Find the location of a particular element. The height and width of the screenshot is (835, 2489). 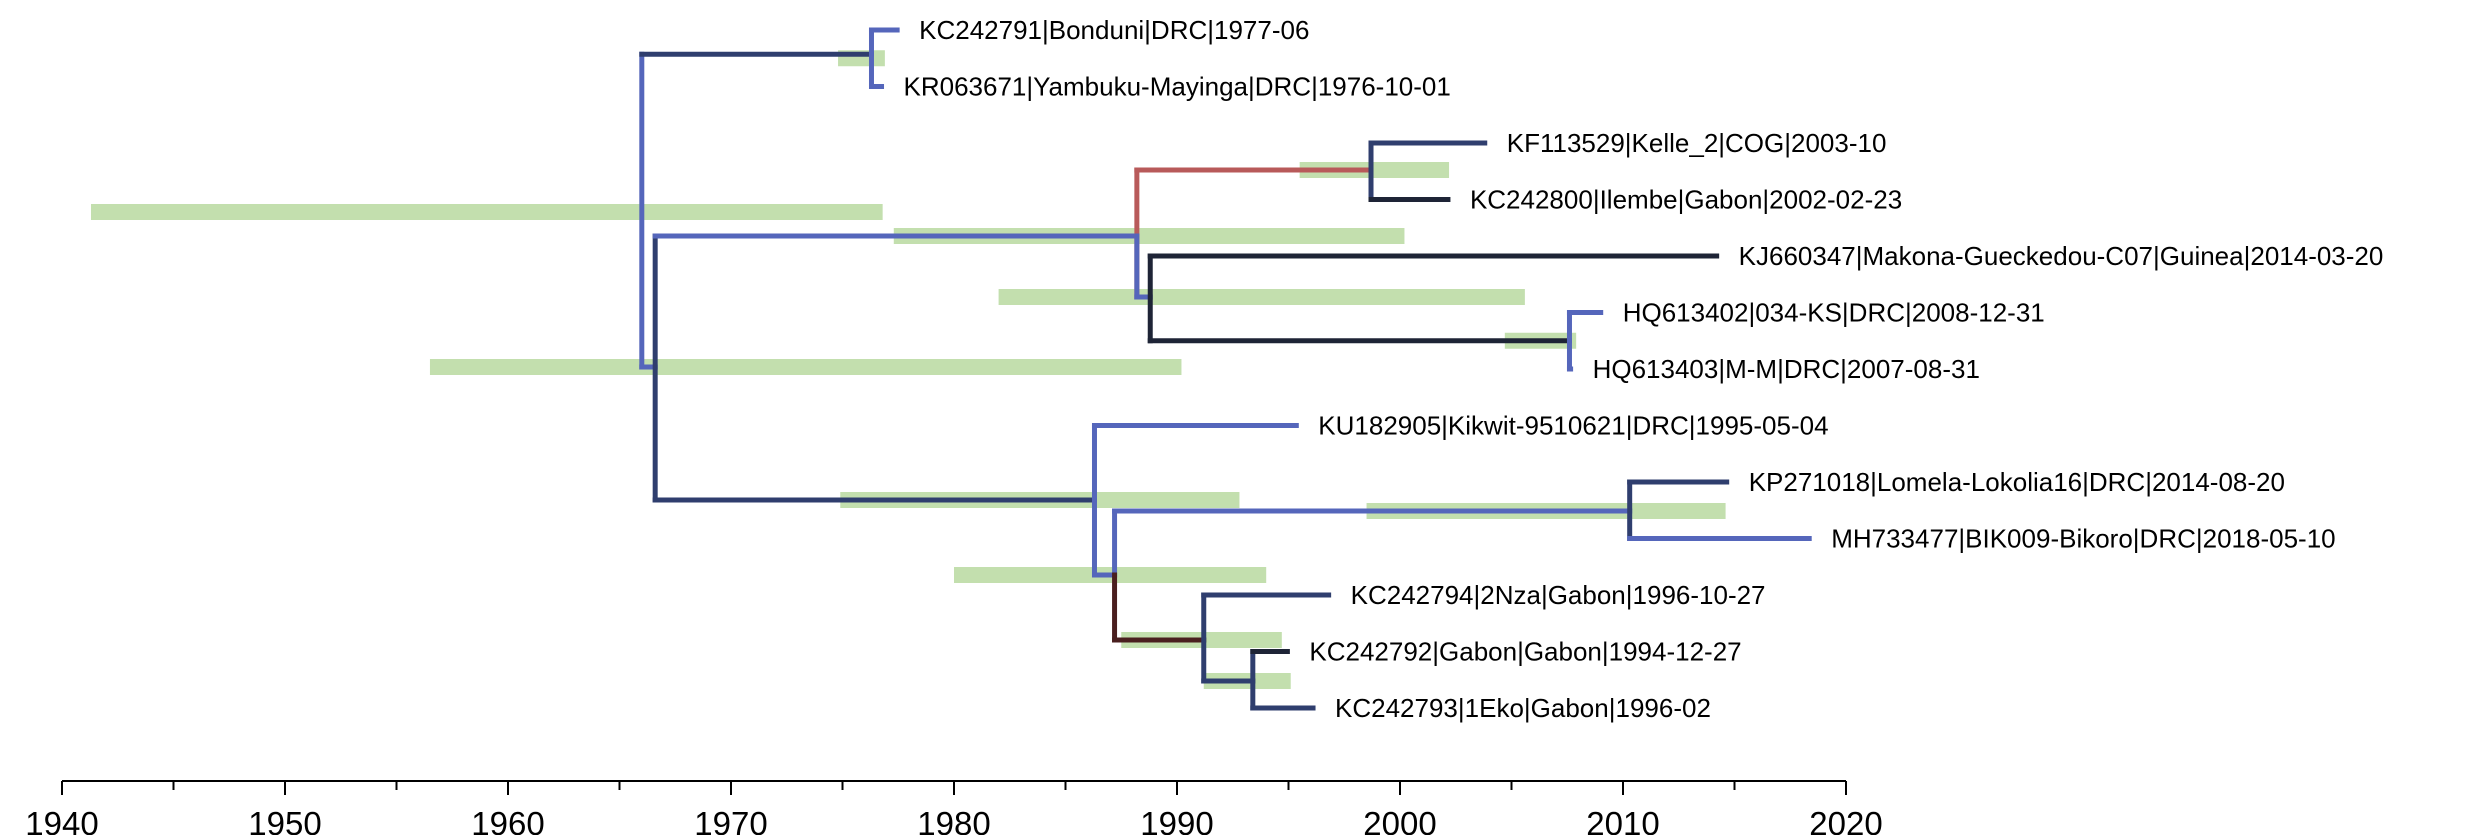

leaf-label-9: MH733477|BIK009-Bikoro|DRC|2018-05-10 is located at coordinates (2083, 539).